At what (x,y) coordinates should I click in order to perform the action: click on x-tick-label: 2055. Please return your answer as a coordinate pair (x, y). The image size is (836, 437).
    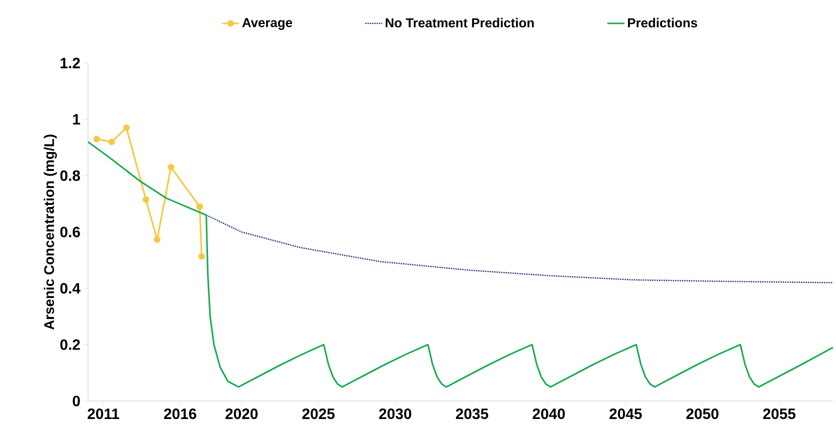
    Looking at the image, I should click on (779, 414).